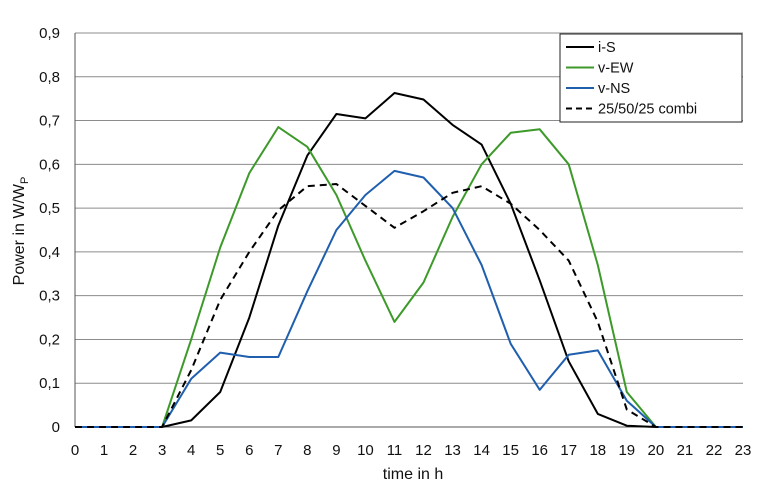 The image size is (768, 492). What do you see at coordinates (411, 450) in the screenshot?
I see `x-tick-labels: 0 1 2 3 4 5 6 7 8 9 10 11 12 13 14 15 16 17 18 19 20 21 22 23` at bounding box center [411, 450].